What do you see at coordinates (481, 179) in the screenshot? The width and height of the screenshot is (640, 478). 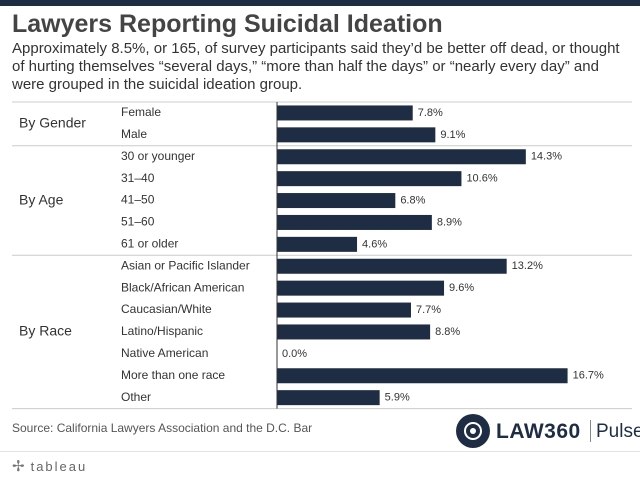 I see `data-label: 10.6%` at bounding box center [481, 179].